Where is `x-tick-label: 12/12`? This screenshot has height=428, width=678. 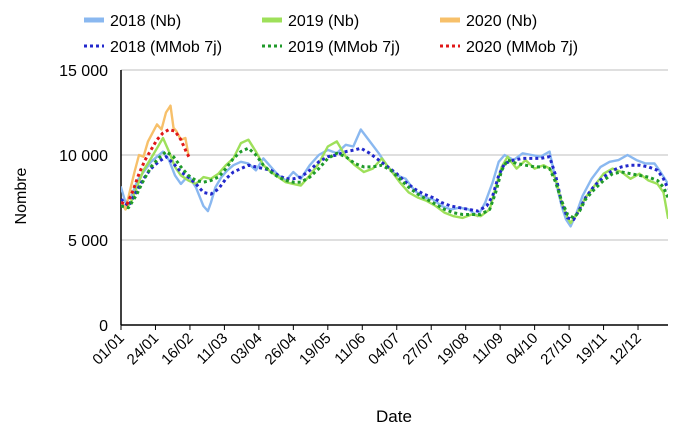
x-tick-label: 12/12 is located at coordinates (625, 349).